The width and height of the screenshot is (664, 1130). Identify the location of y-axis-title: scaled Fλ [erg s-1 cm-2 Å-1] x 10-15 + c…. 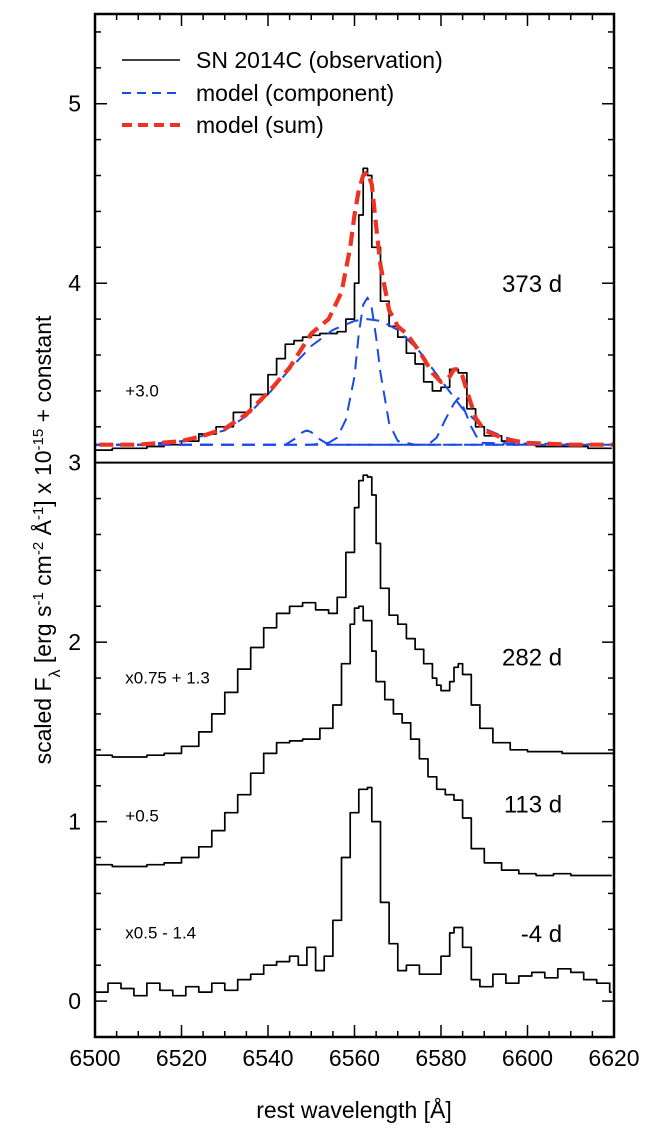
(46, 539).